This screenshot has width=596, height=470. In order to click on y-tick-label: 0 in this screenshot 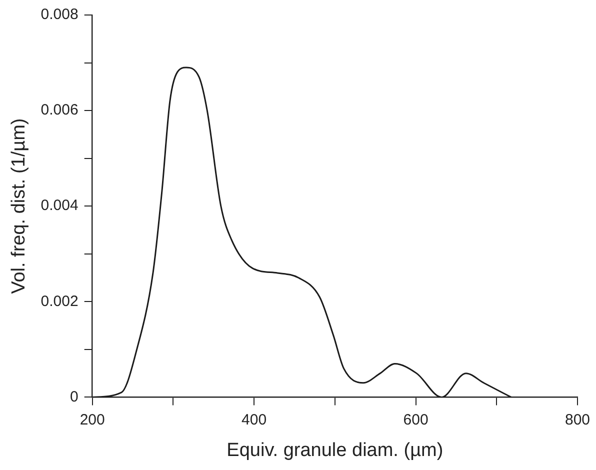, I will do `click(74, 397)`.